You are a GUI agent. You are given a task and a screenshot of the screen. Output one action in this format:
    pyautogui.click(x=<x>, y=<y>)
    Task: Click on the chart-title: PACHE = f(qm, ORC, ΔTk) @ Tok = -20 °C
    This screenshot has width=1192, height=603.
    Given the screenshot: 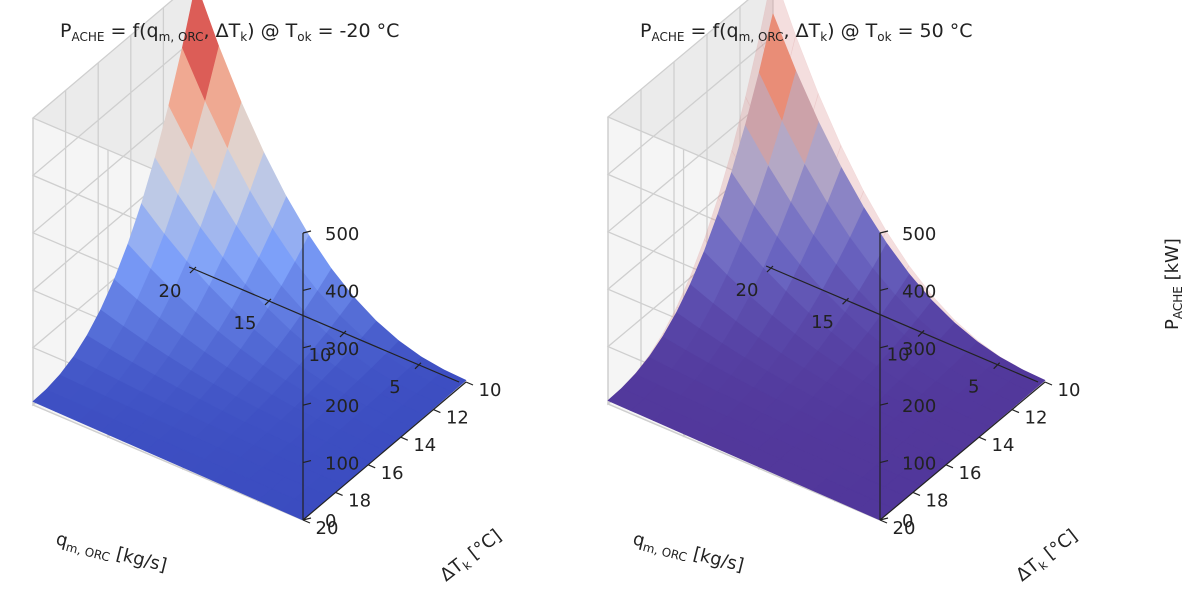 What is the action you would take?
    pyautogui.click(x=229, y=32)
    